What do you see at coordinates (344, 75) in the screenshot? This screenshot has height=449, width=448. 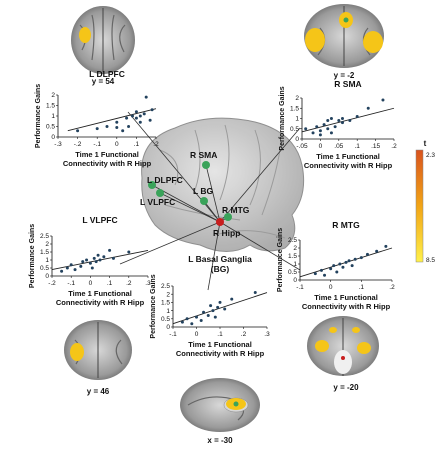 I see `slice-label-coronal-top: y = -2` at bounding box center [344, 75].